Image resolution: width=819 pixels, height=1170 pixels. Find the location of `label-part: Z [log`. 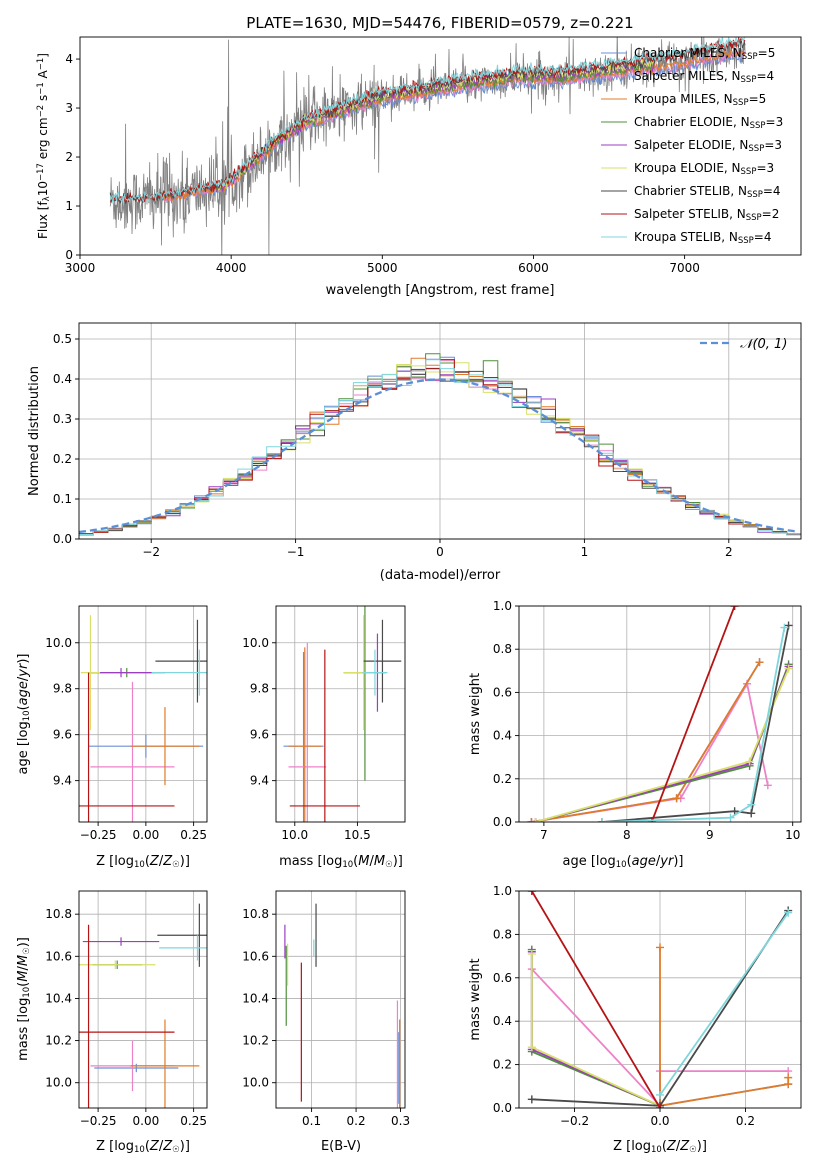

label-part: Z [log is located at coordinates (632, 1146).